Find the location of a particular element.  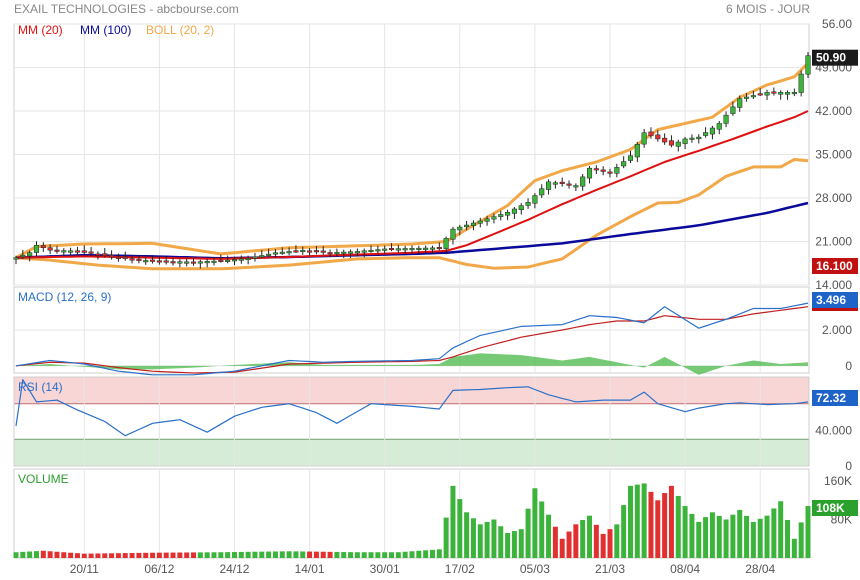

volume-title: VOLUME is located at coordinates (43, 479).